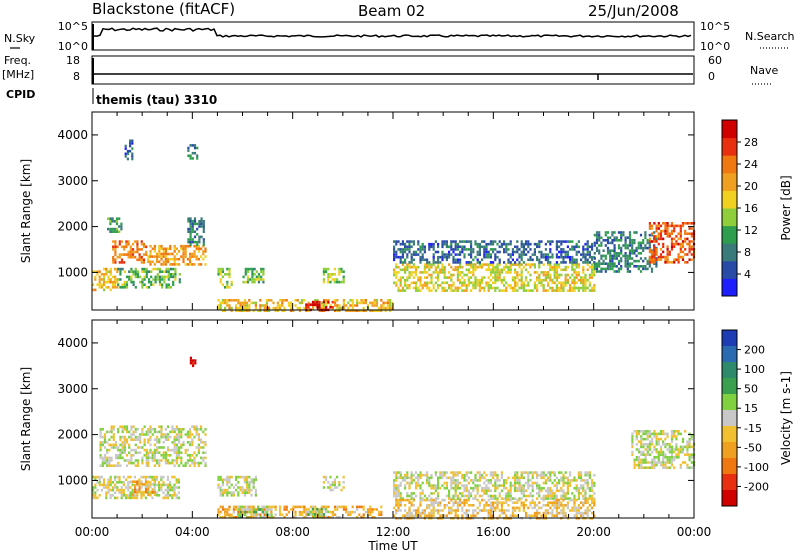 This screenshot has width=800, height=554. Describe the element at coordinates (20, 38) in the screenshot. I see `nsky-label: N.Sky` at that location.